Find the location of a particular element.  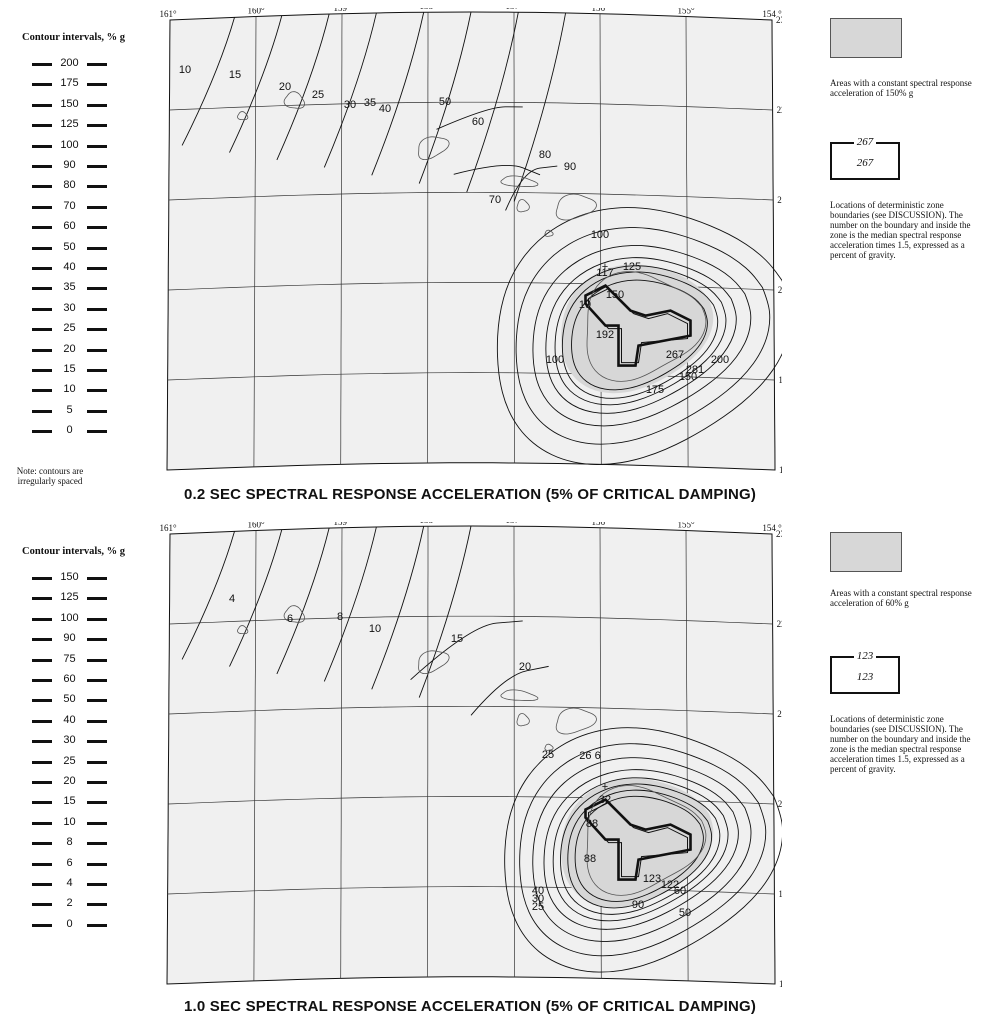

contour-interval-row: 50 is located at coordinates (70, 700).